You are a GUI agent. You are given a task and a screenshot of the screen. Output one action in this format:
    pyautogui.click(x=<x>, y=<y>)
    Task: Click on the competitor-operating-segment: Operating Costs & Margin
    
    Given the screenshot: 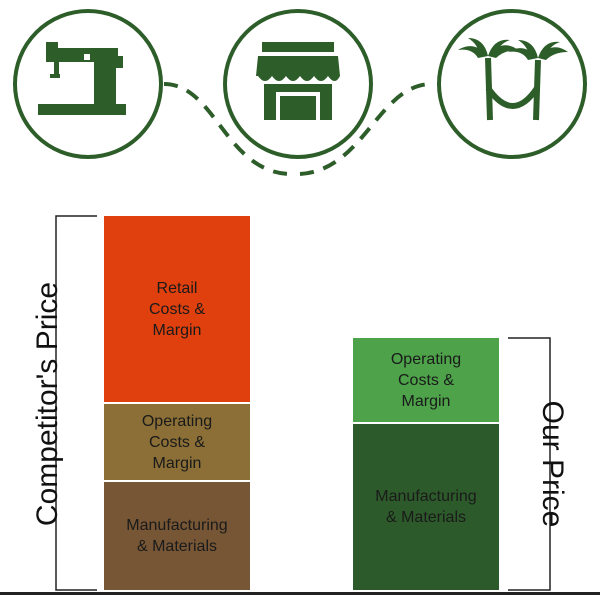 What is the action you would take?
    pyautogui.click(x=177, y=442)
    